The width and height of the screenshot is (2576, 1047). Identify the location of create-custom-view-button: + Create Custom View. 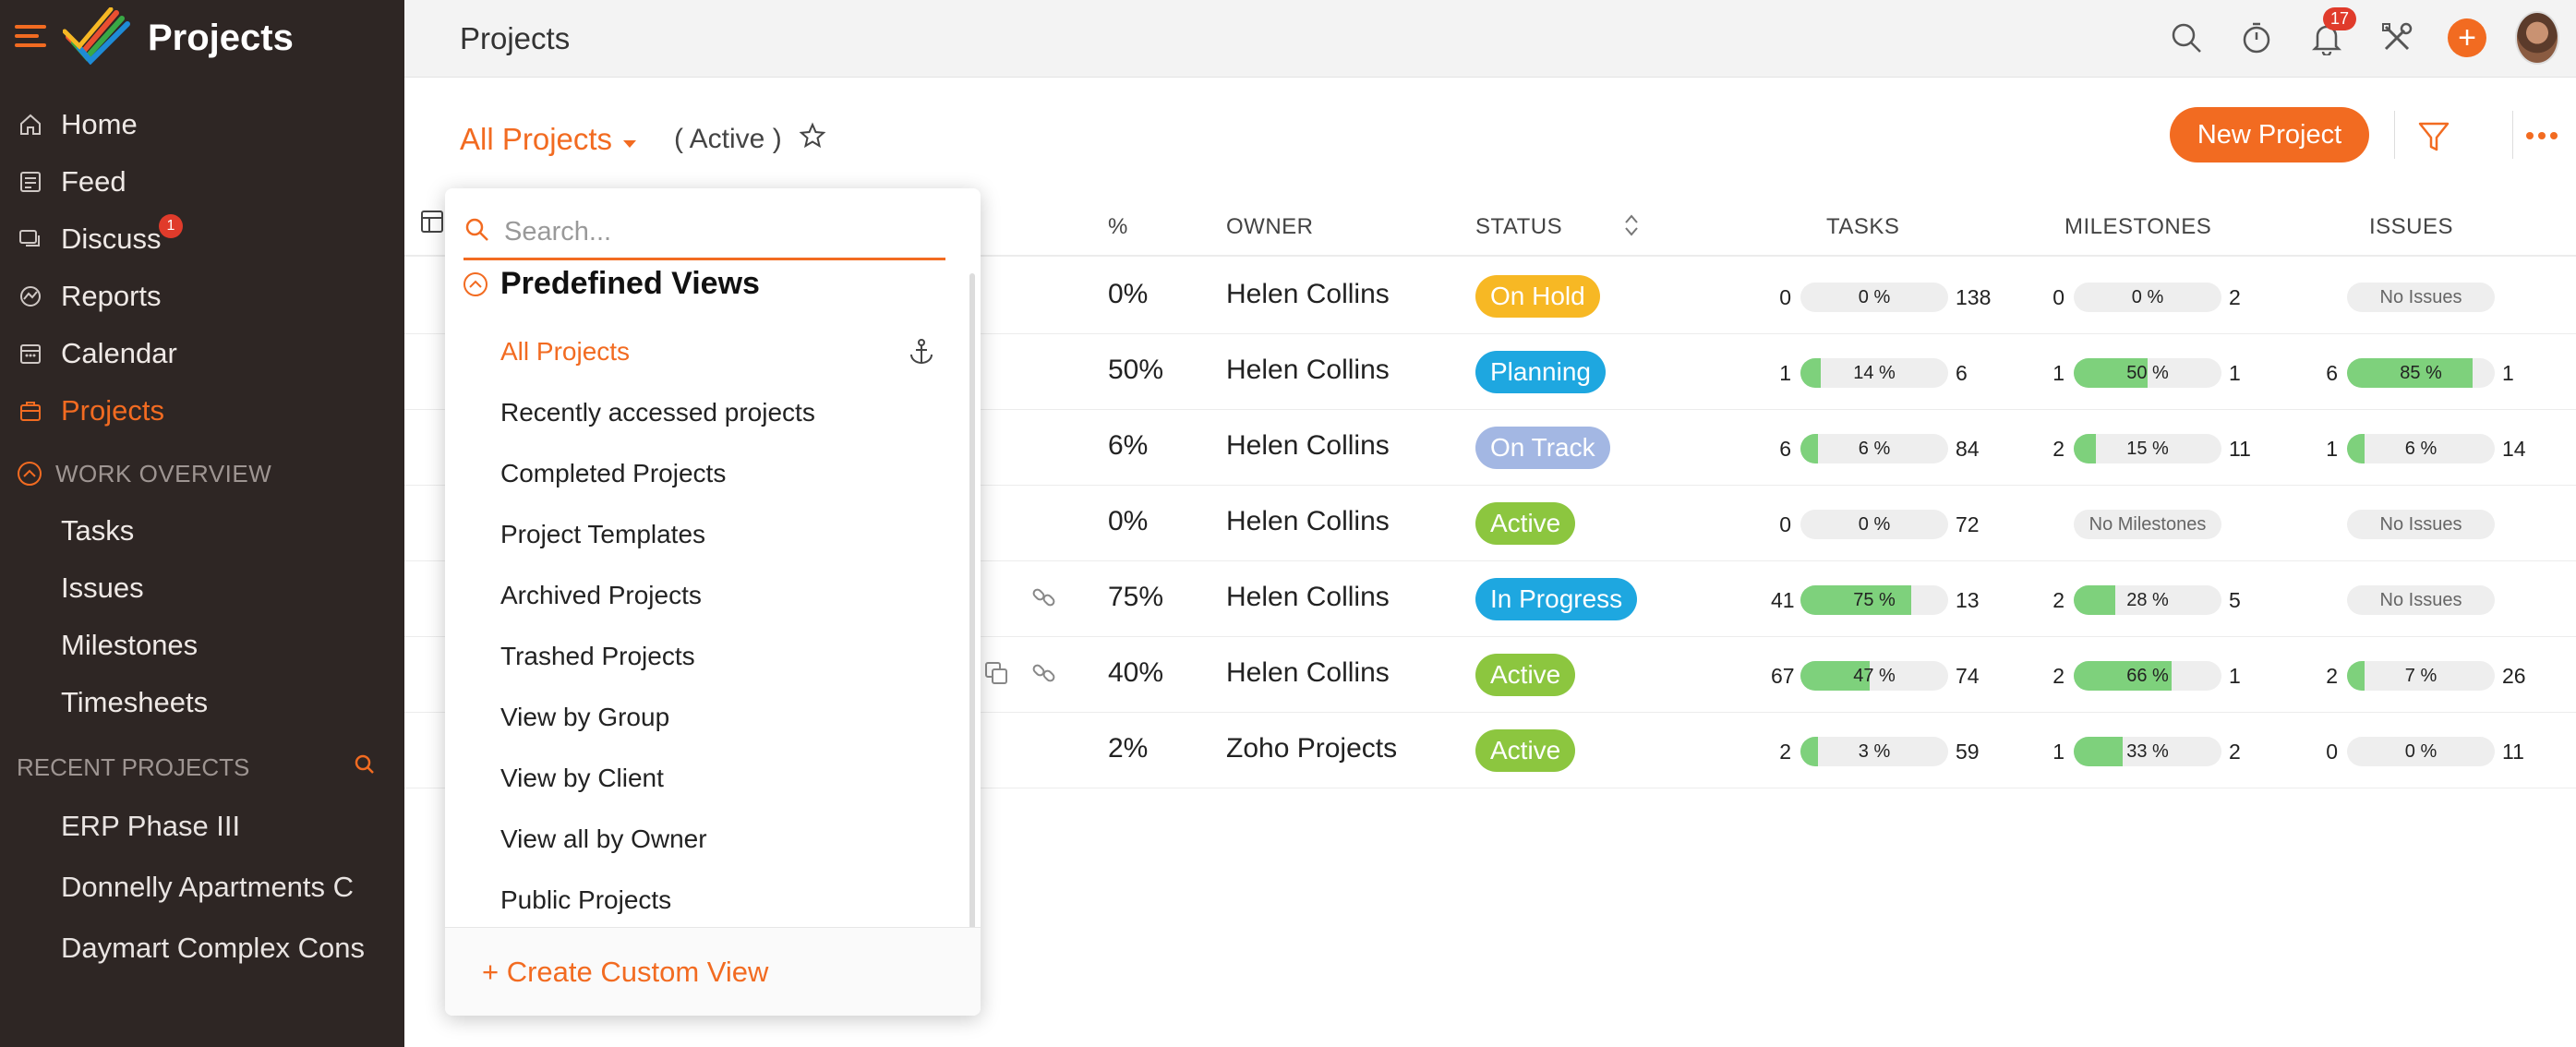
(713, 972).